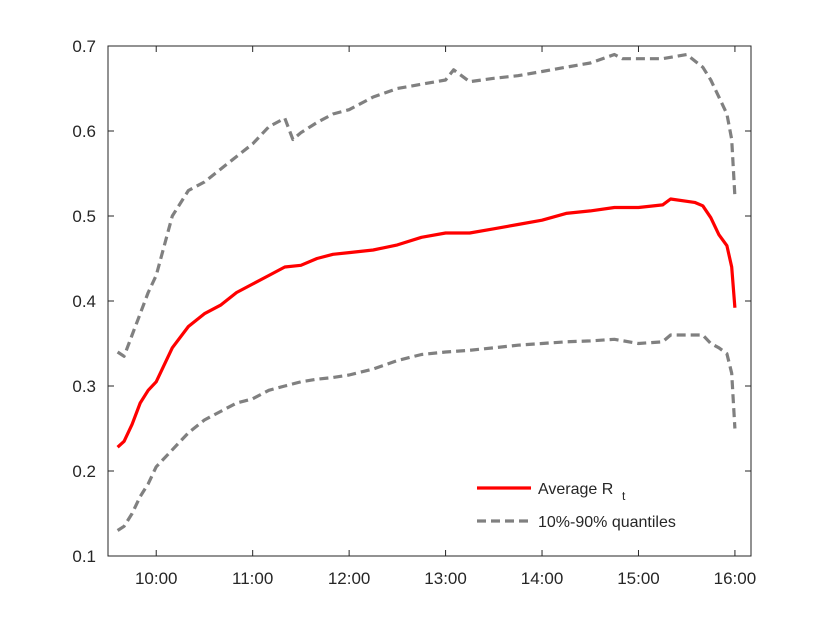 The width and height of the screenshot is (830, 623). I want to click on x-tick-label: 12:00, so click(349, 578).